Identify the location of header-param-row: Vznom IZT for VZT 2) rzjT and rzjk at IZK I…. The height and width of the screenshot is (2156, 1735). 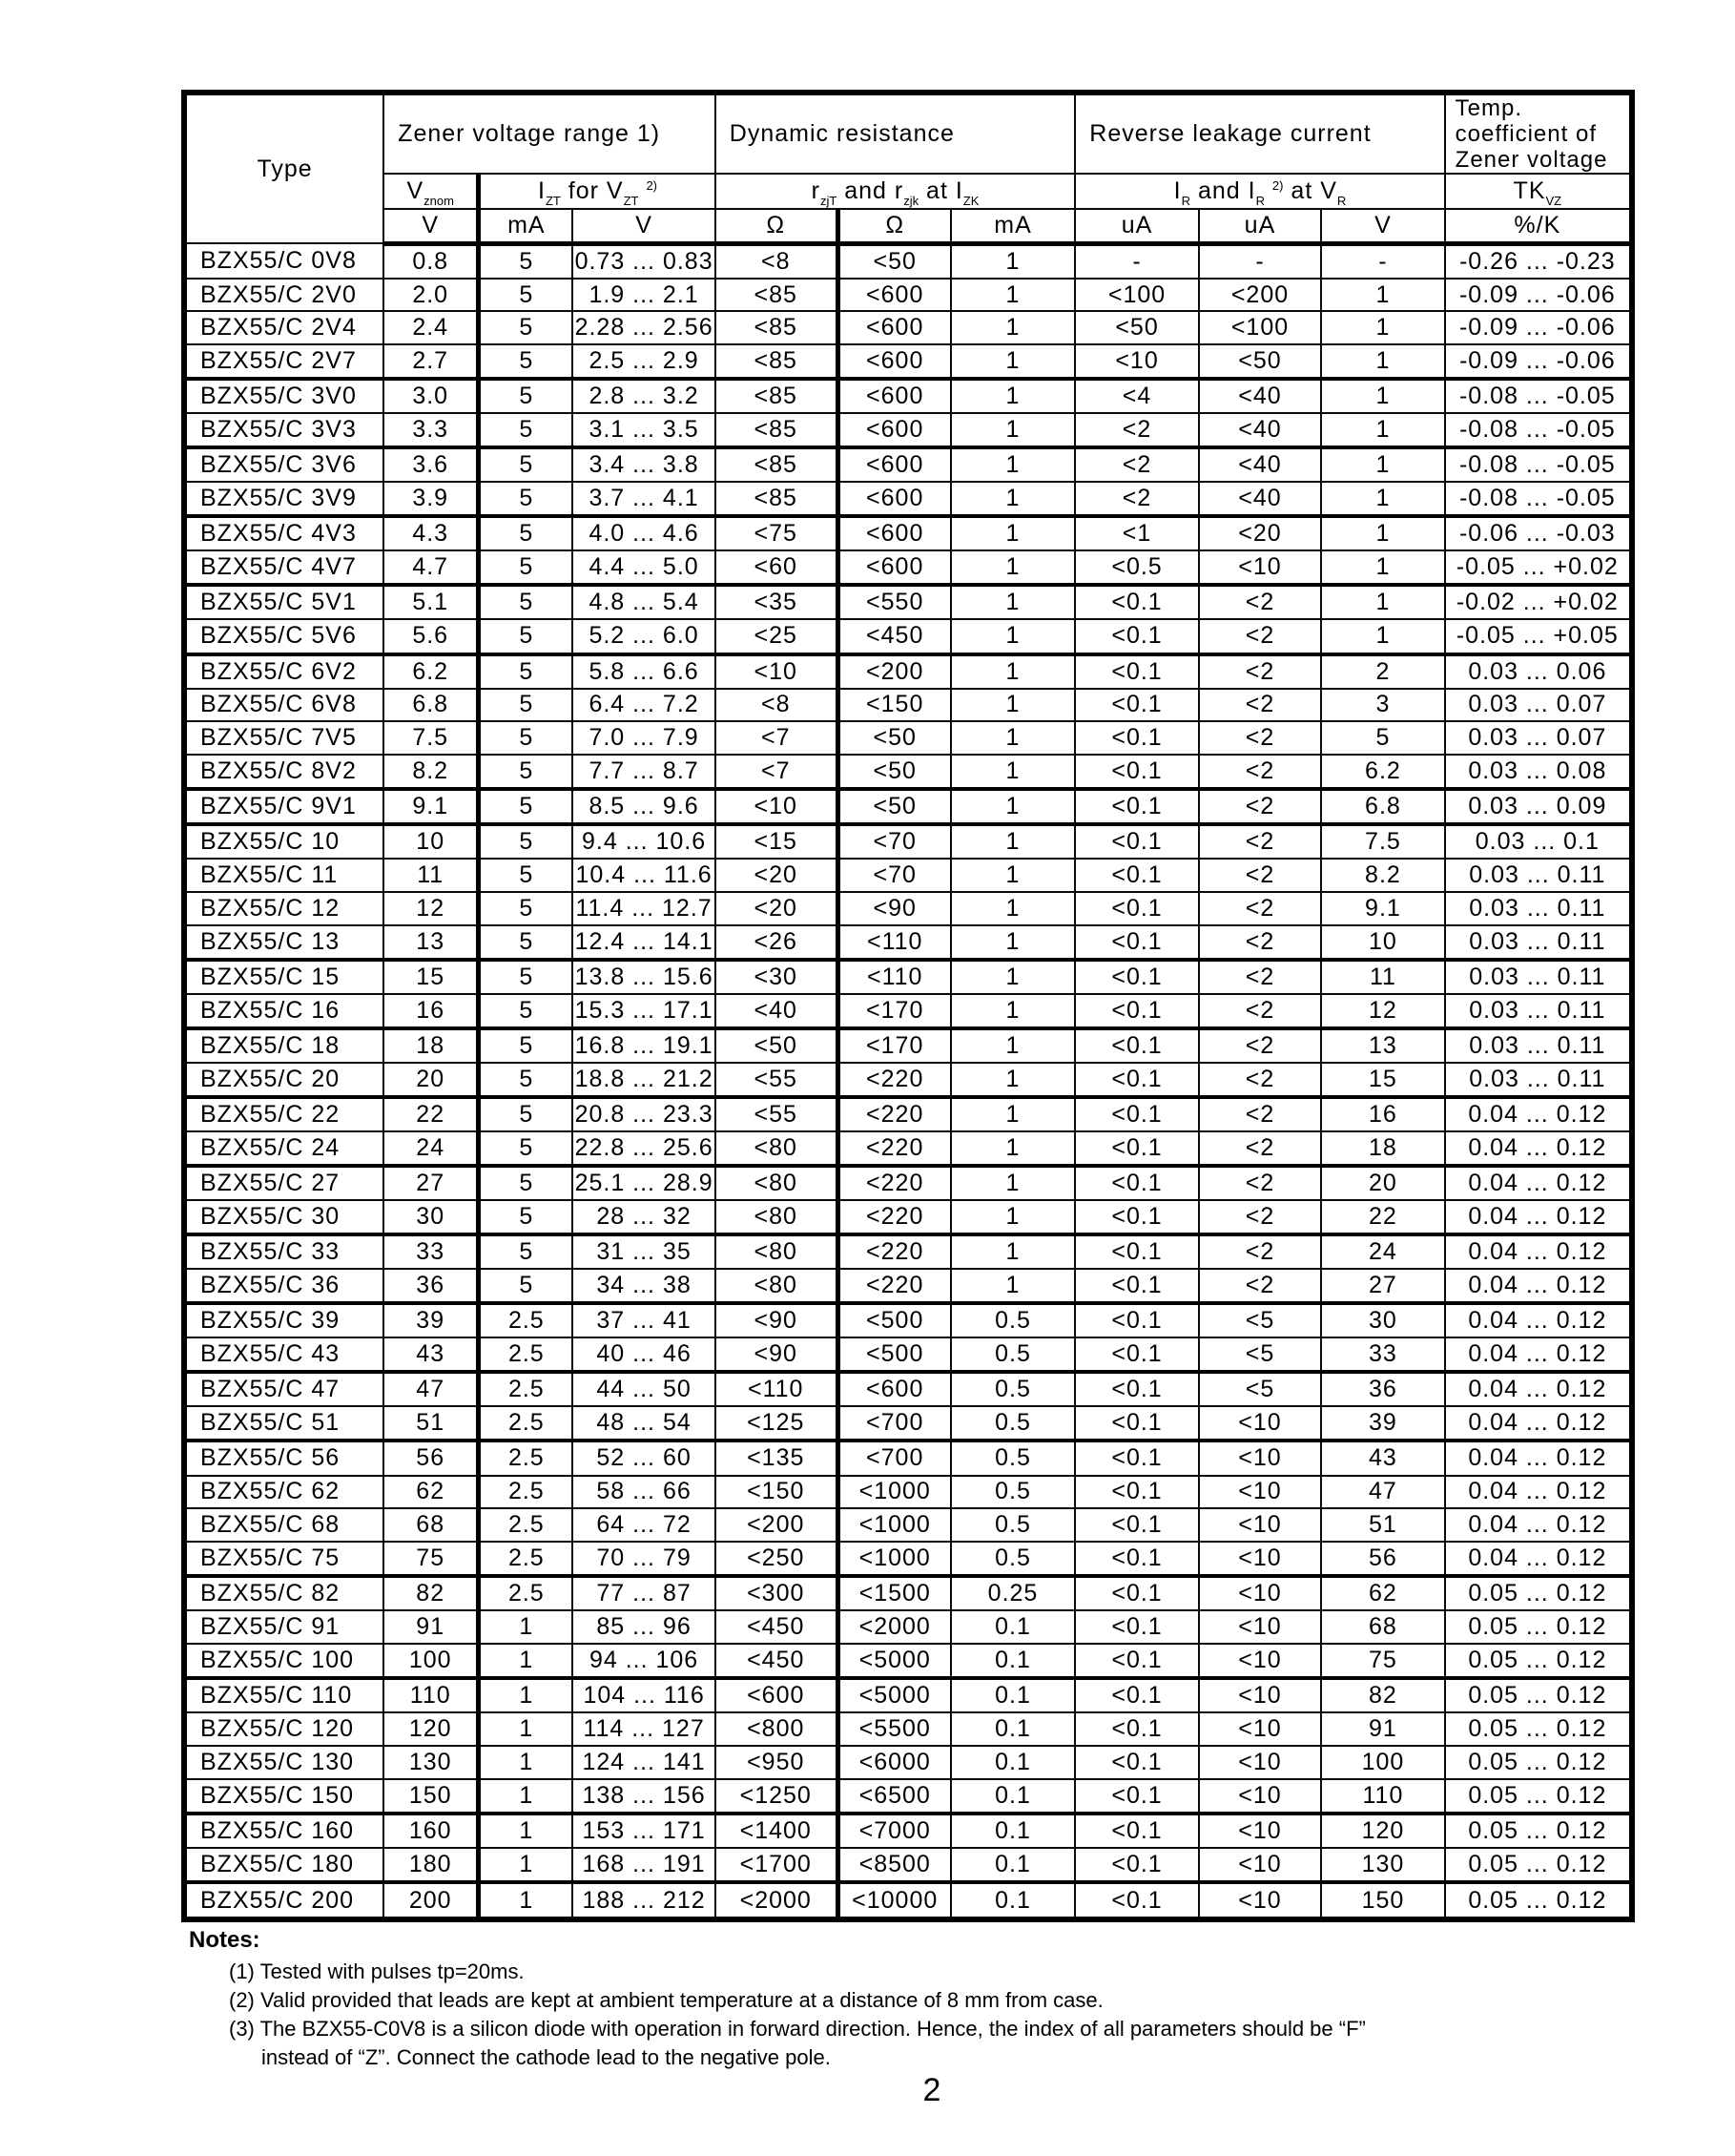
(909, 191).